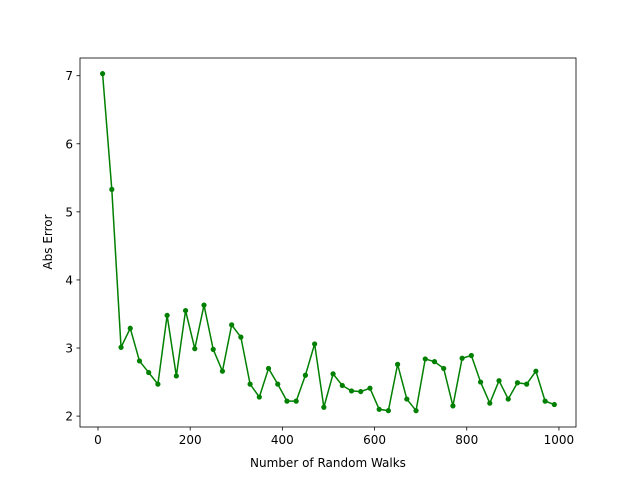 The image size is (640, 484). What do you see at coordinates (374, 440) in the screenshot?
I see `x-tick-label: 600` at bounding box center [374, 440].